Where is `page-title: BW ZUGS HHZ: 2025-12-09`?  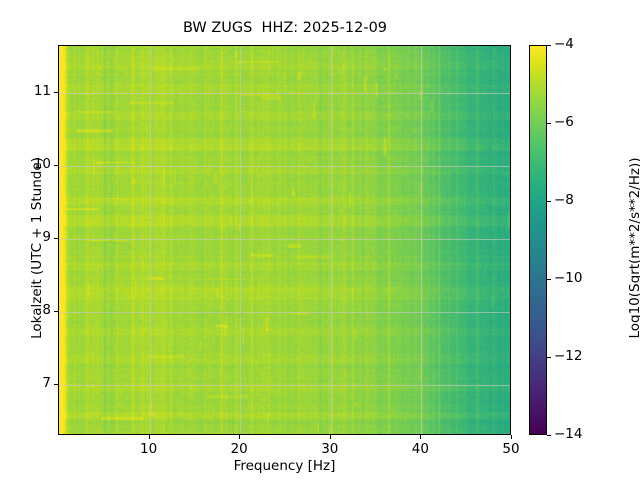
page-title: BW ZUGS HHZ: 2025-12-09 is located at coordinates (285, 28).